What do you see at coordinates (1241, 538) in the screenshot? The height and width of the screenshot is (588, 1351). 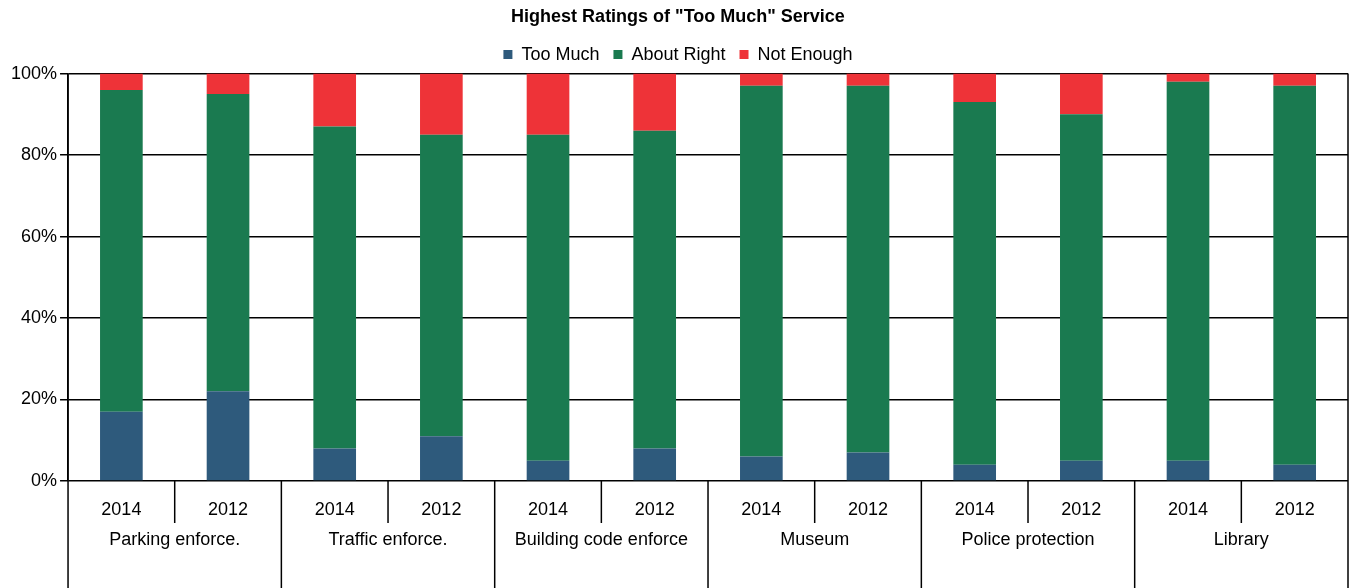 I see `text: Library` at bounding box center [1241, 538].